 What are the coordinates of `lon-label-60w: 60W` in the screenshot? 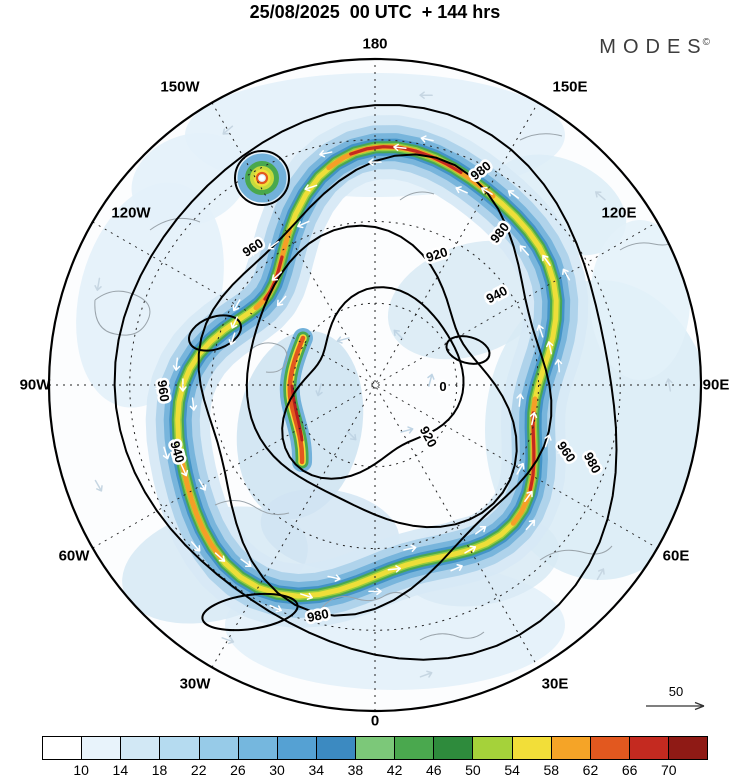 It's located at (74, 556).